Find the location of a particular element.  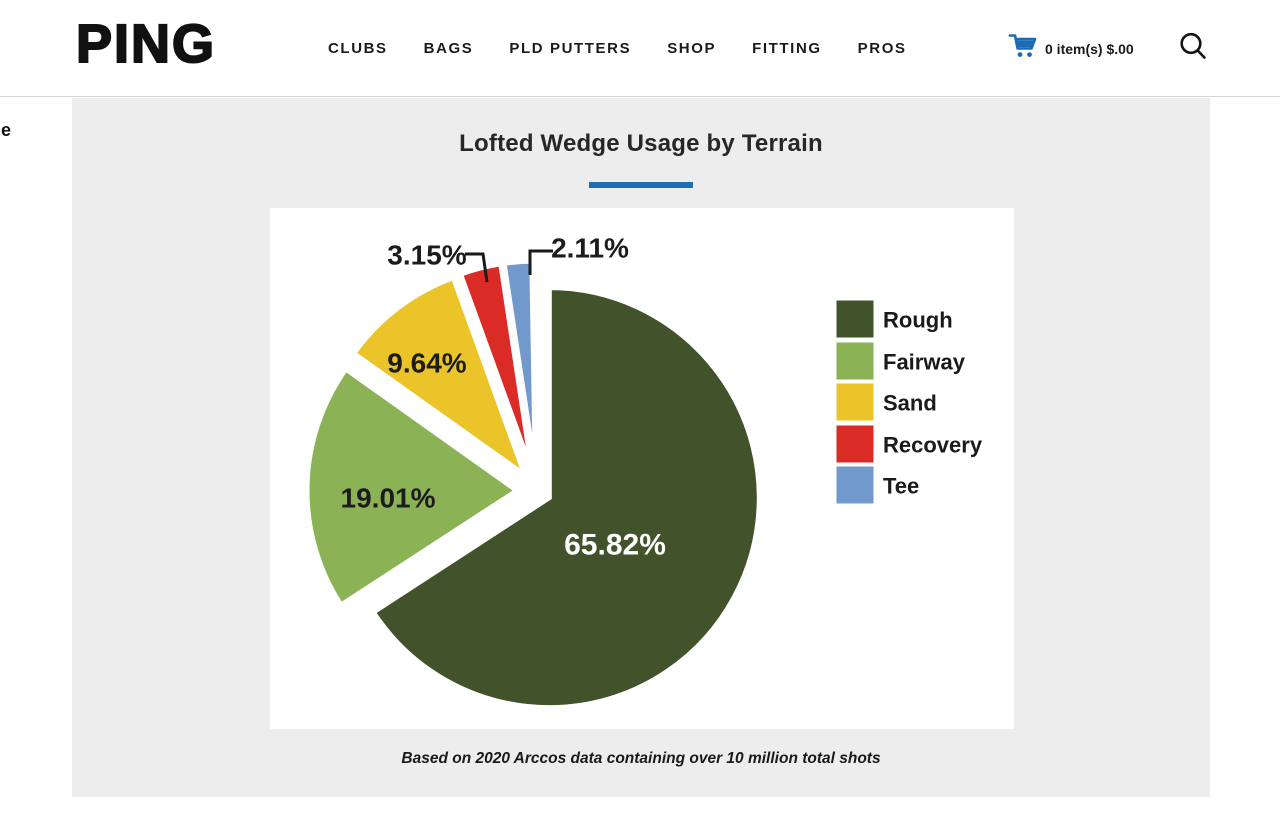

nav-item-bags: BAGS is located at coordinates (448, 48).